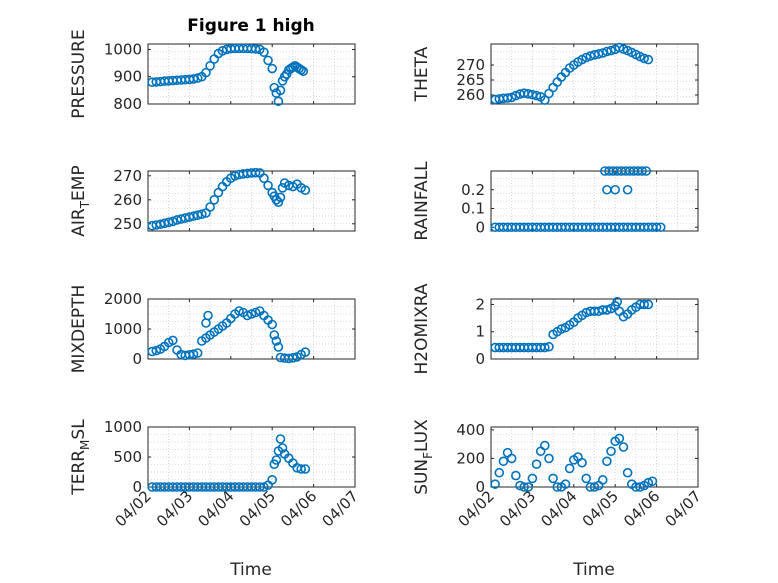 The image size is (778, 583). What do you see at coordinates (212, 201) in the screenshot?
I see `subplot-3: 250 260 270 AIRTEMP` at bounding box center [212, 201].